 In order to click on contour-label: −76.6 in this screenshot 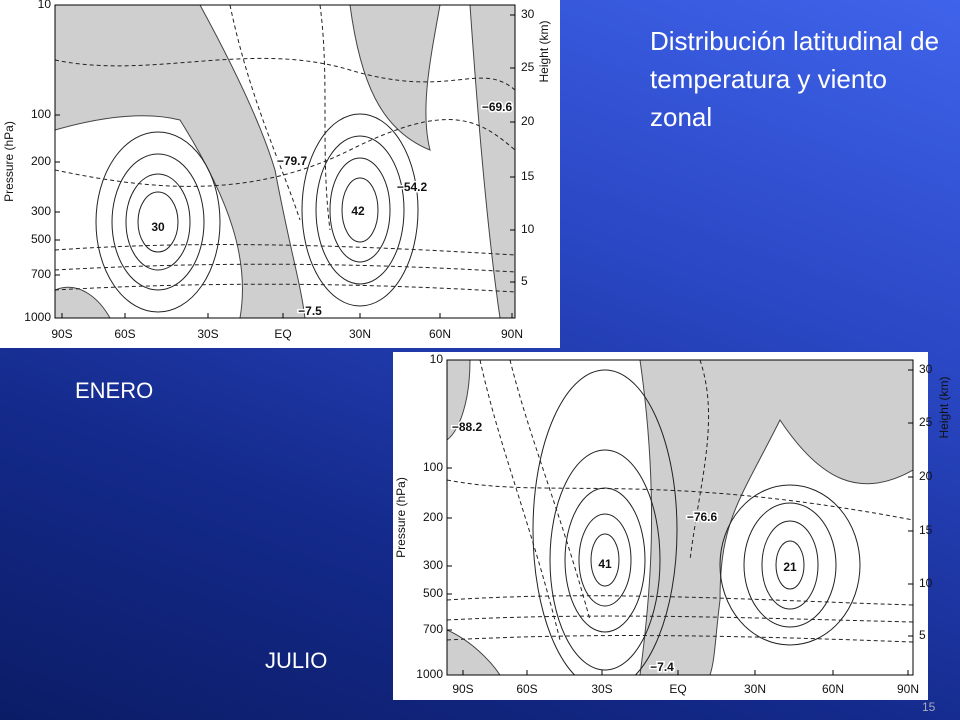, I will do `click(702, 517)`.